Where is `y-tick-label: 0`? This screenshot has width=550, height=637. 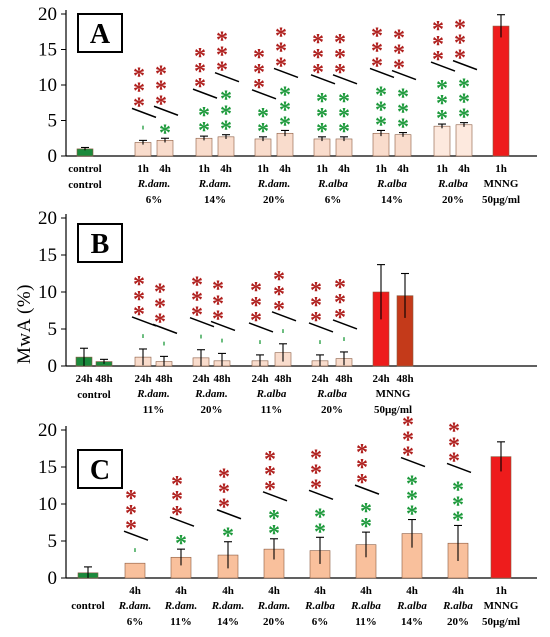
y-tick-label: 0 is located at coordinates (53, 578).